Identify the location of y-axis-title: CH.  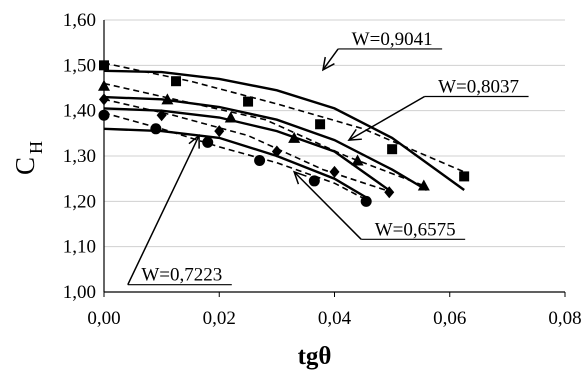
(28, 158).